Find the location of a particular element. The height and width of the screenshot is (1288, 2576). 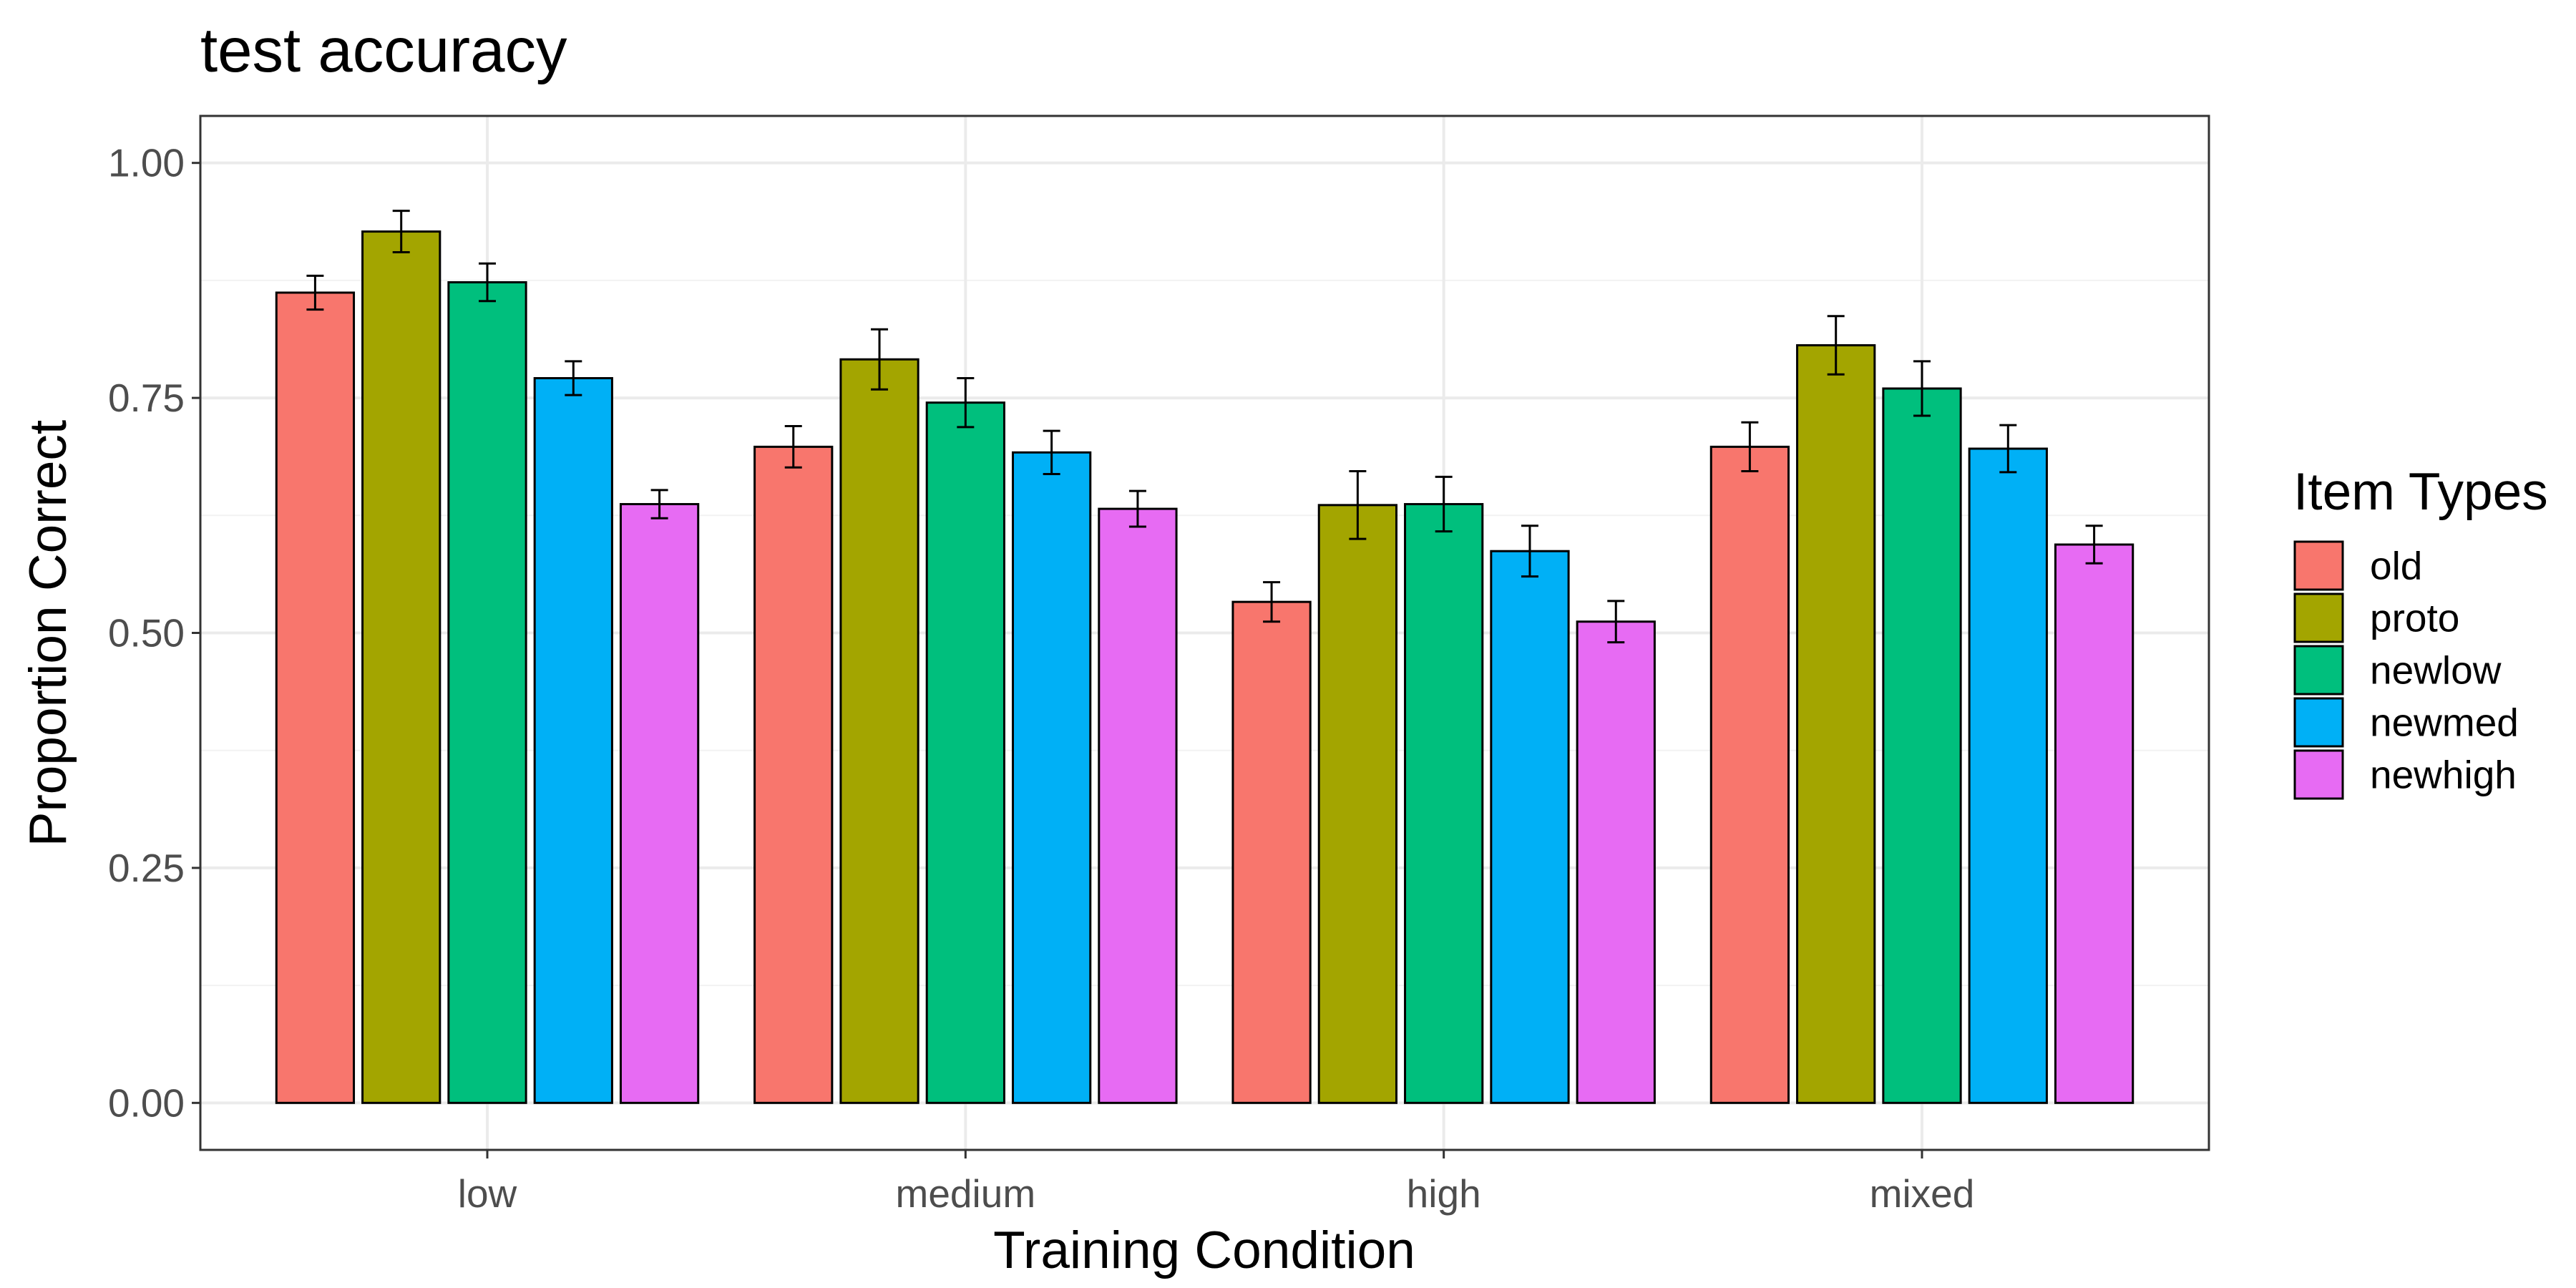

bar-proto-high is located at coordinates (1357, 804).